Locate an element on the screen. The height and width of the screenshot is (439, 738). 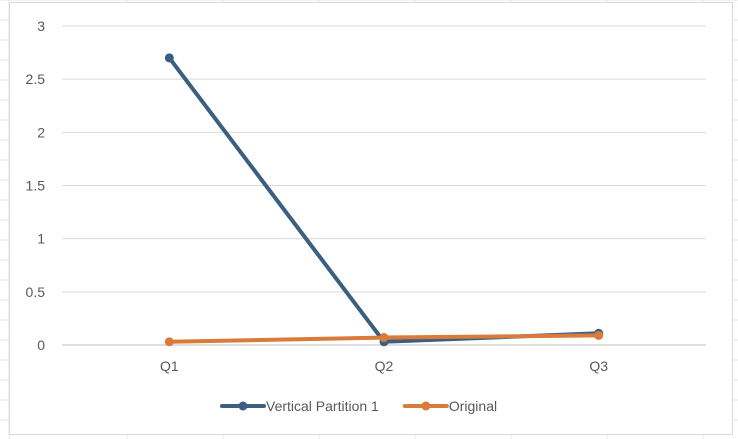
legend-item-1: Vertical Partition 1 is located at coordinates (299, 406).